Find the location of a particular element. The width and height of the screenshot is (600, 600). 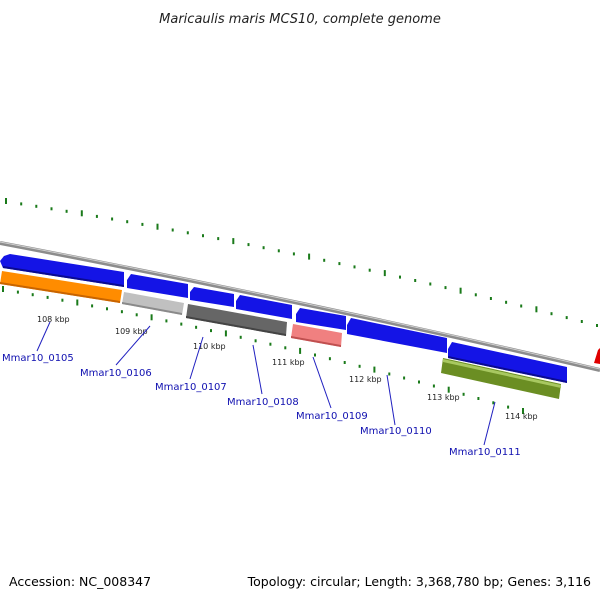

red-feature is located at coordinates (597, 356).